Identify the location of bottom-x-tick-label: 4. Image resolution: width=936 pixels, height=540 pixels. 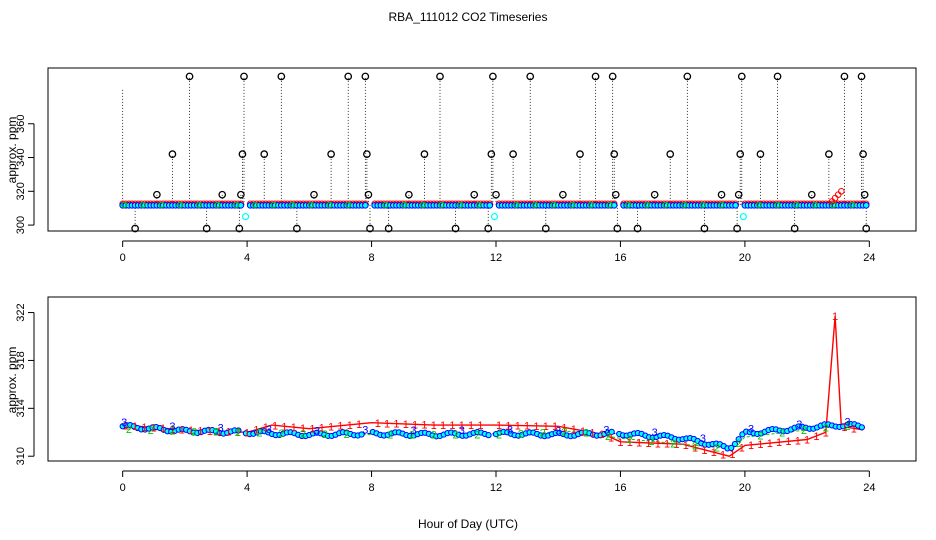
(247, 488).